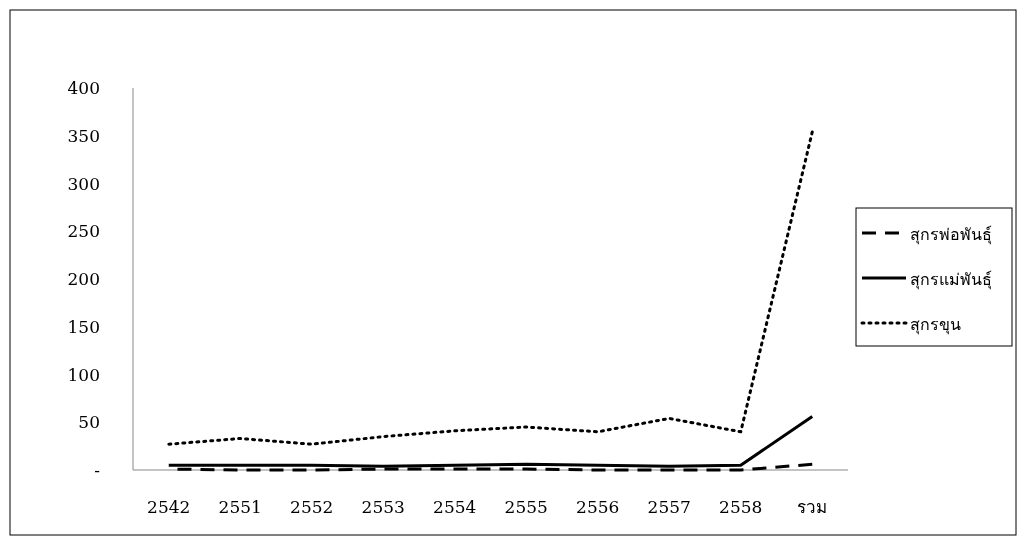 This screenshot has width=1018, height=537. What do you see at coordinates (312, 507) in the screenshot?
I see `x-tick-label: 2552` at bounding box center [312, 507].